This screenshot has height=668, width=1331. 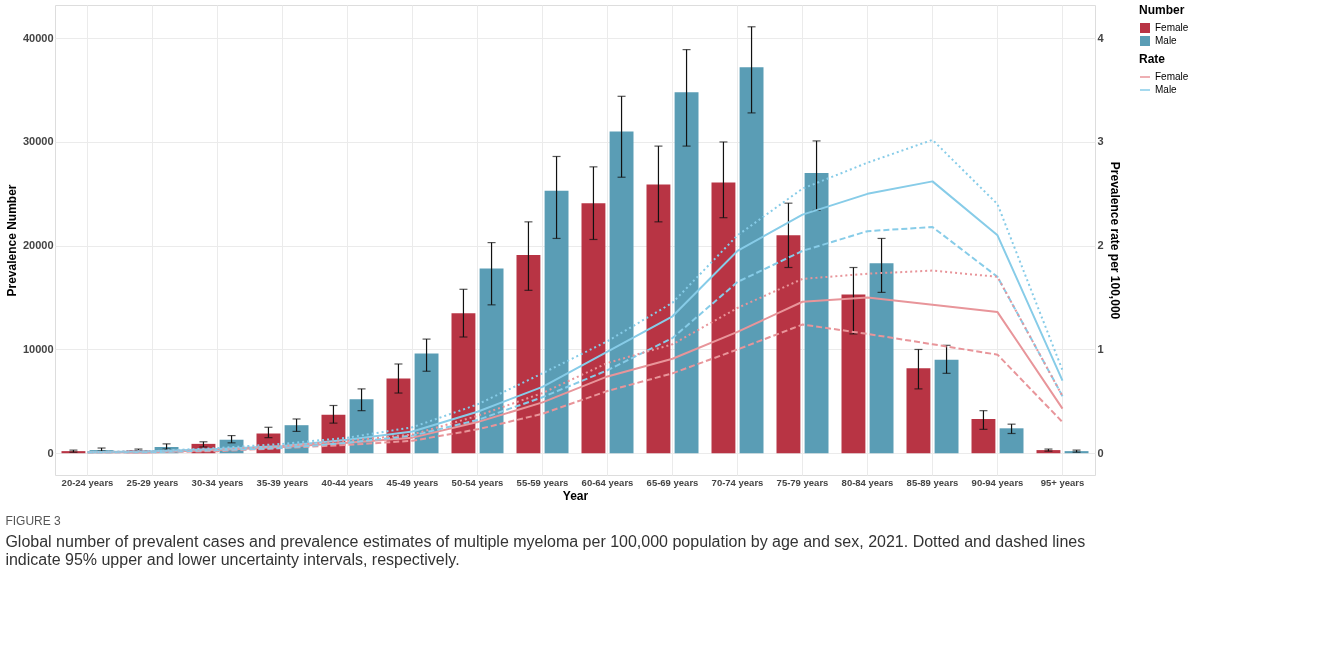 I want to click on y-tick-label: 10000, so click(x=38, y=348).